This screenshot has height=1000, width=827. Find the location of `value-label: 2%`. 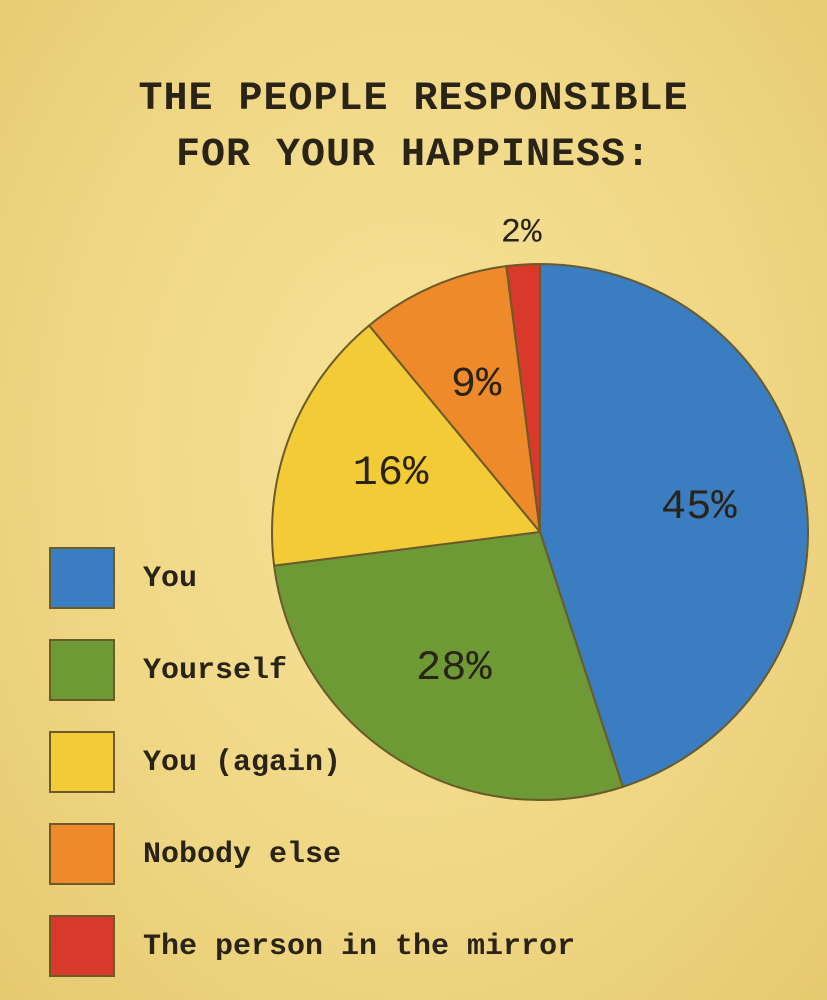

value-label: 2% is located at coordinates (521, 234).